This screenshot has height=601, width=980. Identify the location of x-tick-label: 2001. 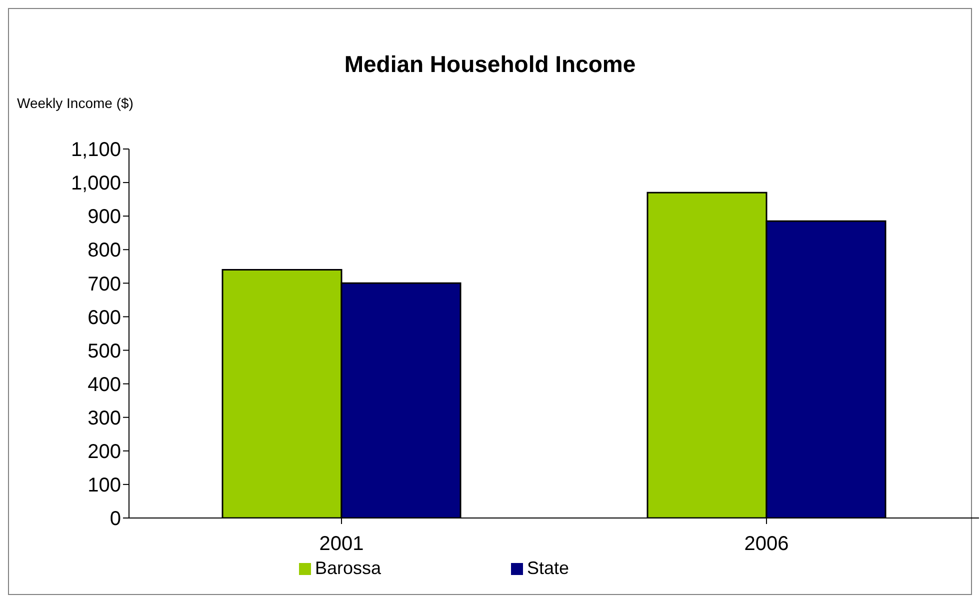
(341, 544).